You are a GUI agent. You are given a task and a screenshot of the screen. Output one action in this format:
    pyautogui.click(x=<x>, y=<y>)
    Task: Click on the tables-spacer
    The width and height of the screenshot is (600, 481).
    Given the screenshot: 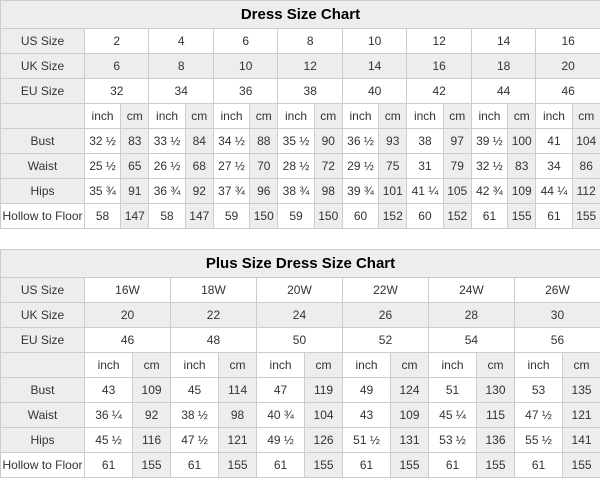 What is the action you would take?
    pyautogui.click(x=300, y=239)
    